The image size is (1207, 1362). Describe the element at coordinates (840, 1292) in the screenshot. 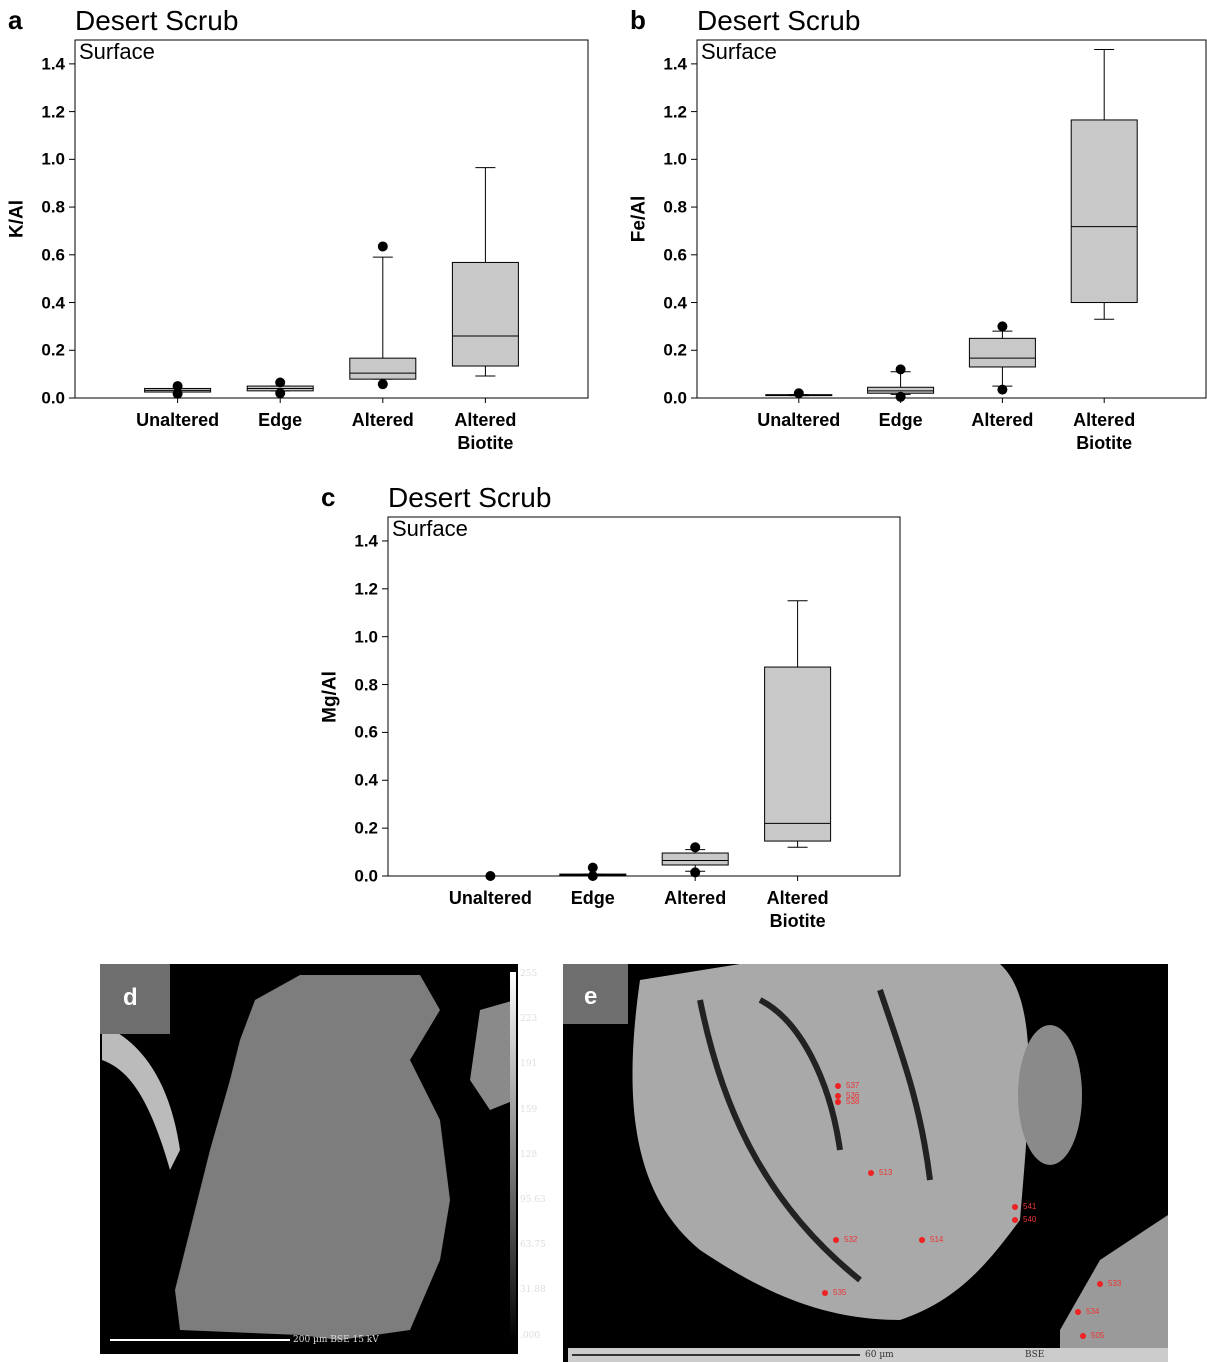

I see `point-label: 535` at that location.